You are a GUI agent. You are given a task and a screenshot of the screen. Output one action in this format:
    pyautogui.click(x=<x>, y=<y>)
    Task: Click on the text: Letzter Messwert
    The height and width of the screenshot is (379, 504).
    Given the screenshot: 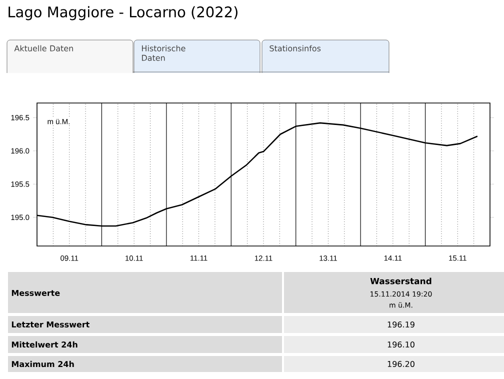 What is the action you would take?
    pyautogui.click(x=51, y=325)
    